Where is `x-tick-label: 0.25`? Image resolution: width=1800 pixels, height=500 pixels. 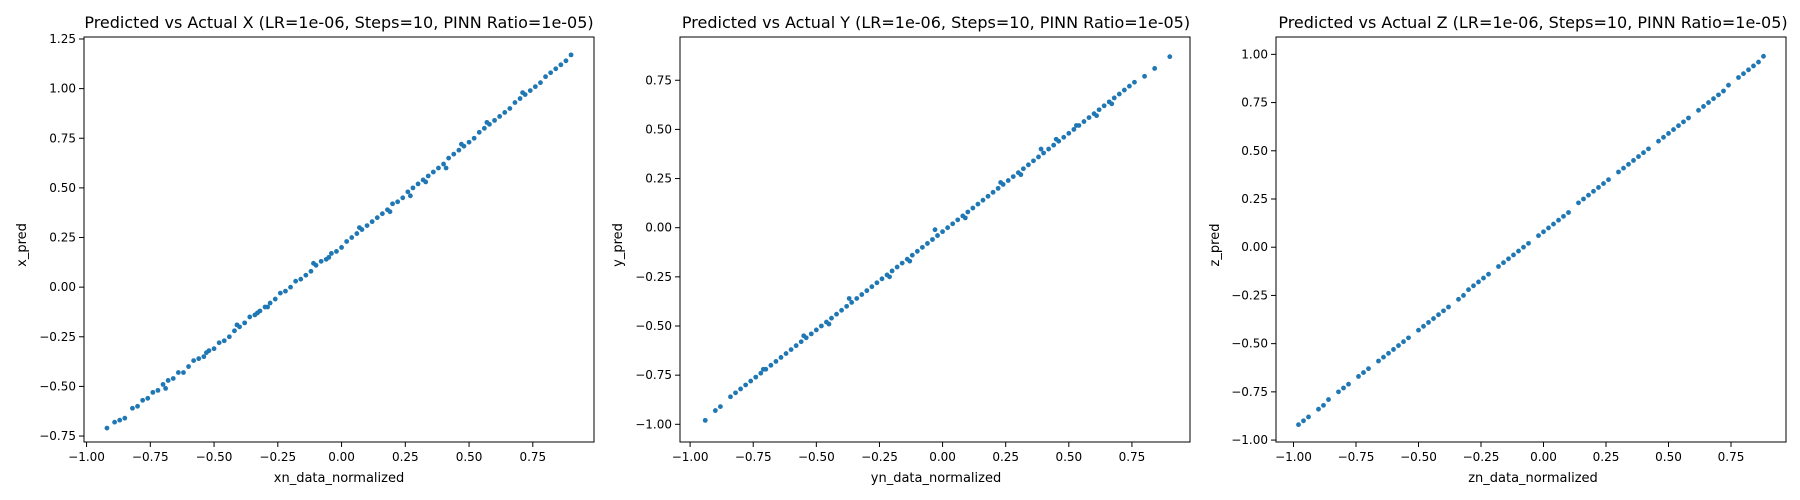 x-tick-label: 0.25 is located at coordinates (1005, 457).